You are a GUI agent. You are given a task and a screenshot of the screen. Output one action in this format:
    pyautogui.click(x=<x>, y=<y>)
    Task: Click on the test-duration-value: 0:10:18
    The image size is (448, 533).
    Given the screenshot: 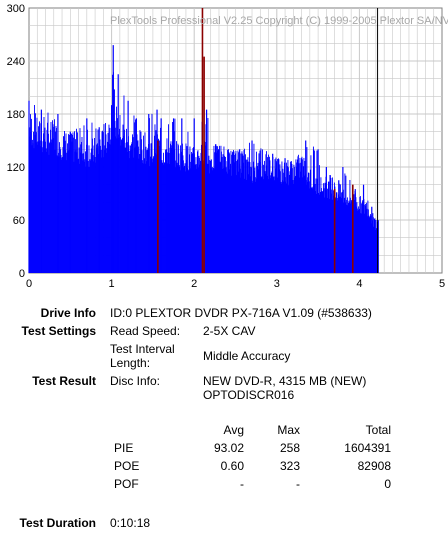 What is the action you would take?
    pyautogui.click(x=130, y=523)
    